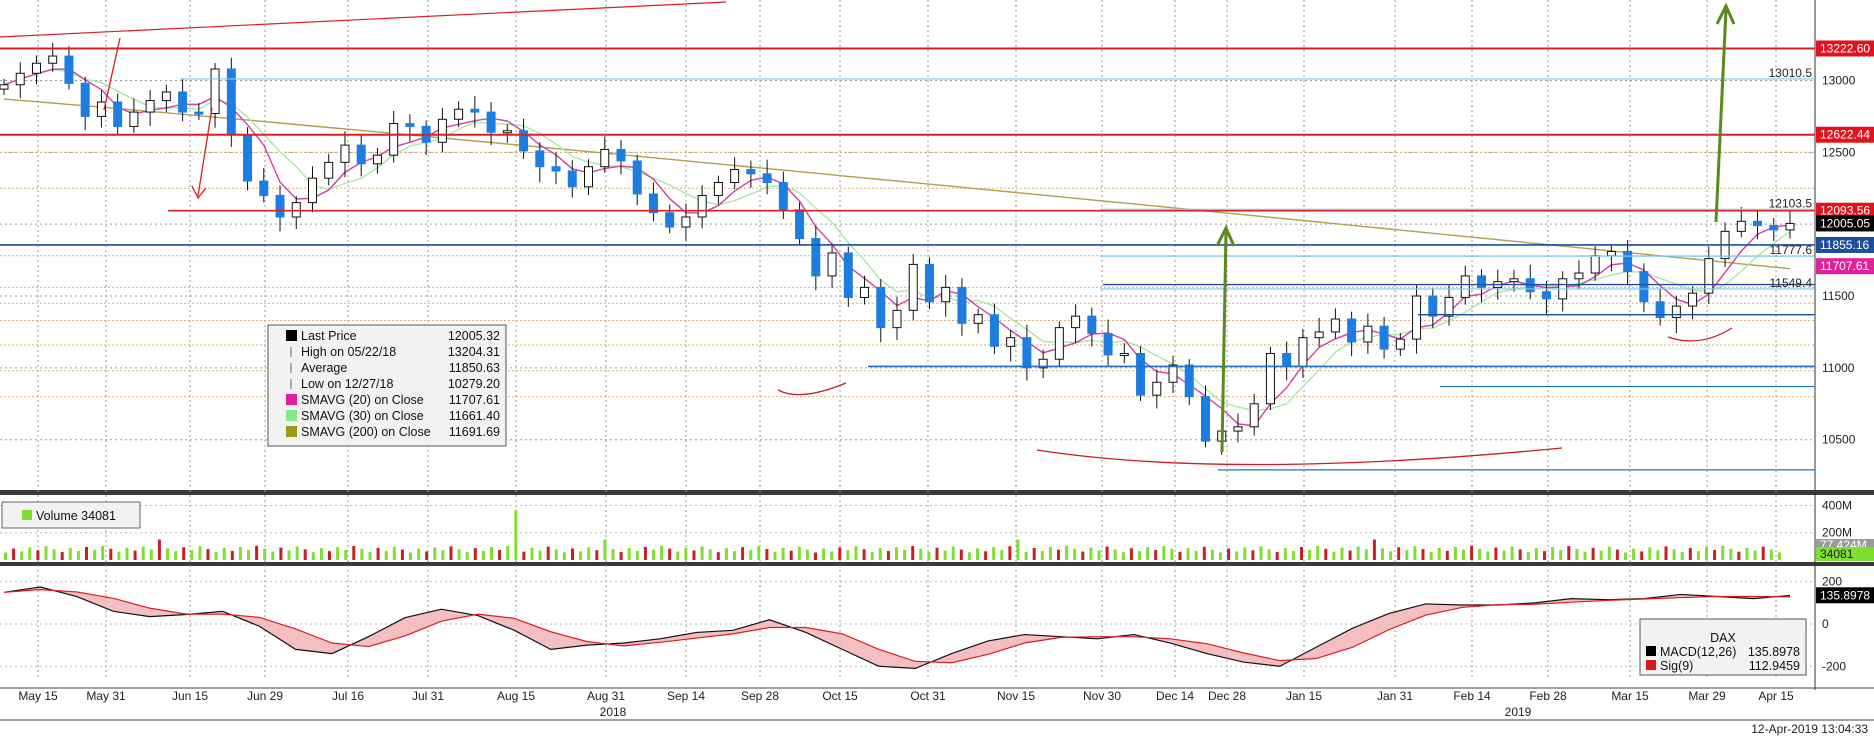 The image size is (1874, 739). What do you see at coordinates (199, 192) in the screenshot?
I see `arrow-head` at bounding box center [199, 192].